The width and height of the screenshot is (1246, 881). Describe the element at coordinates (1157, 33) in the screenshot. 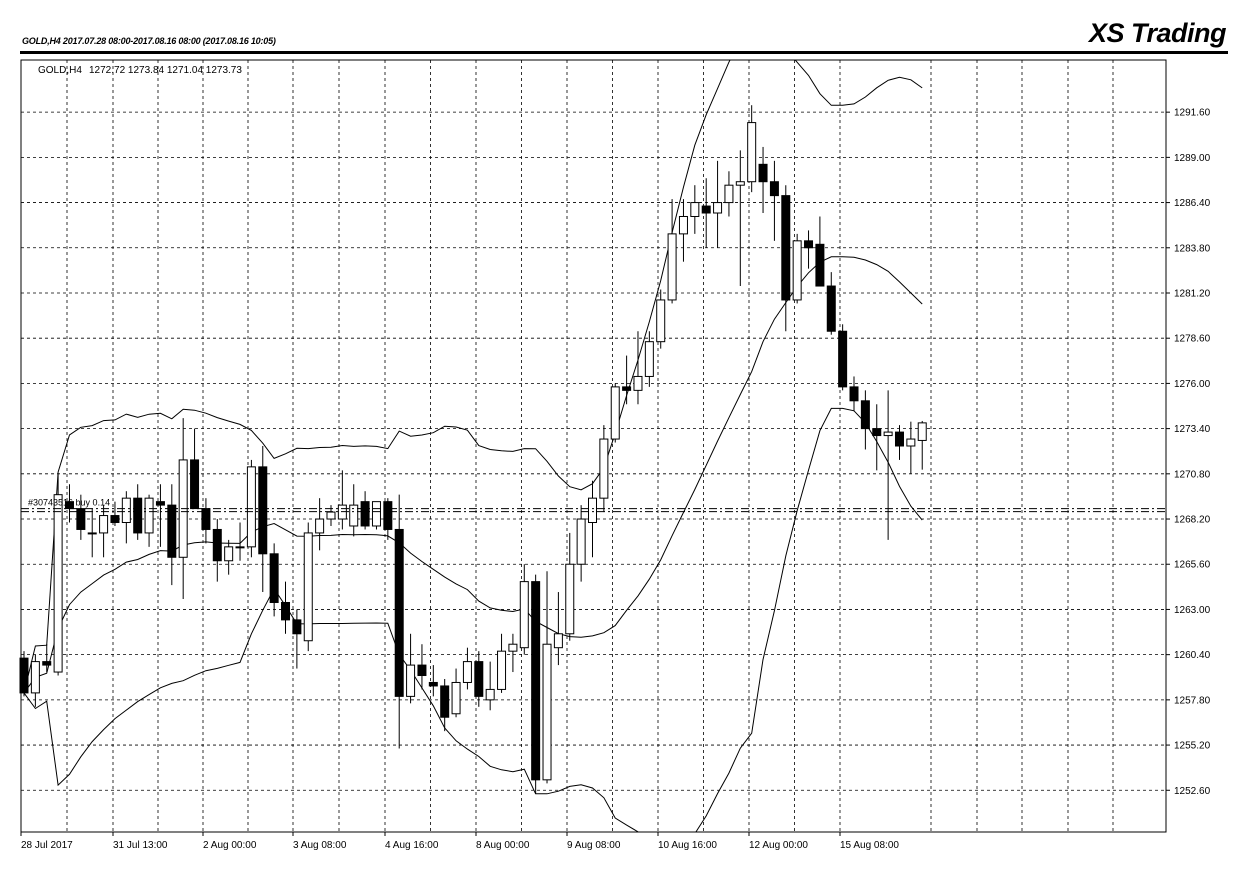

I see `brand-logo-text: XS Trading` at that location.